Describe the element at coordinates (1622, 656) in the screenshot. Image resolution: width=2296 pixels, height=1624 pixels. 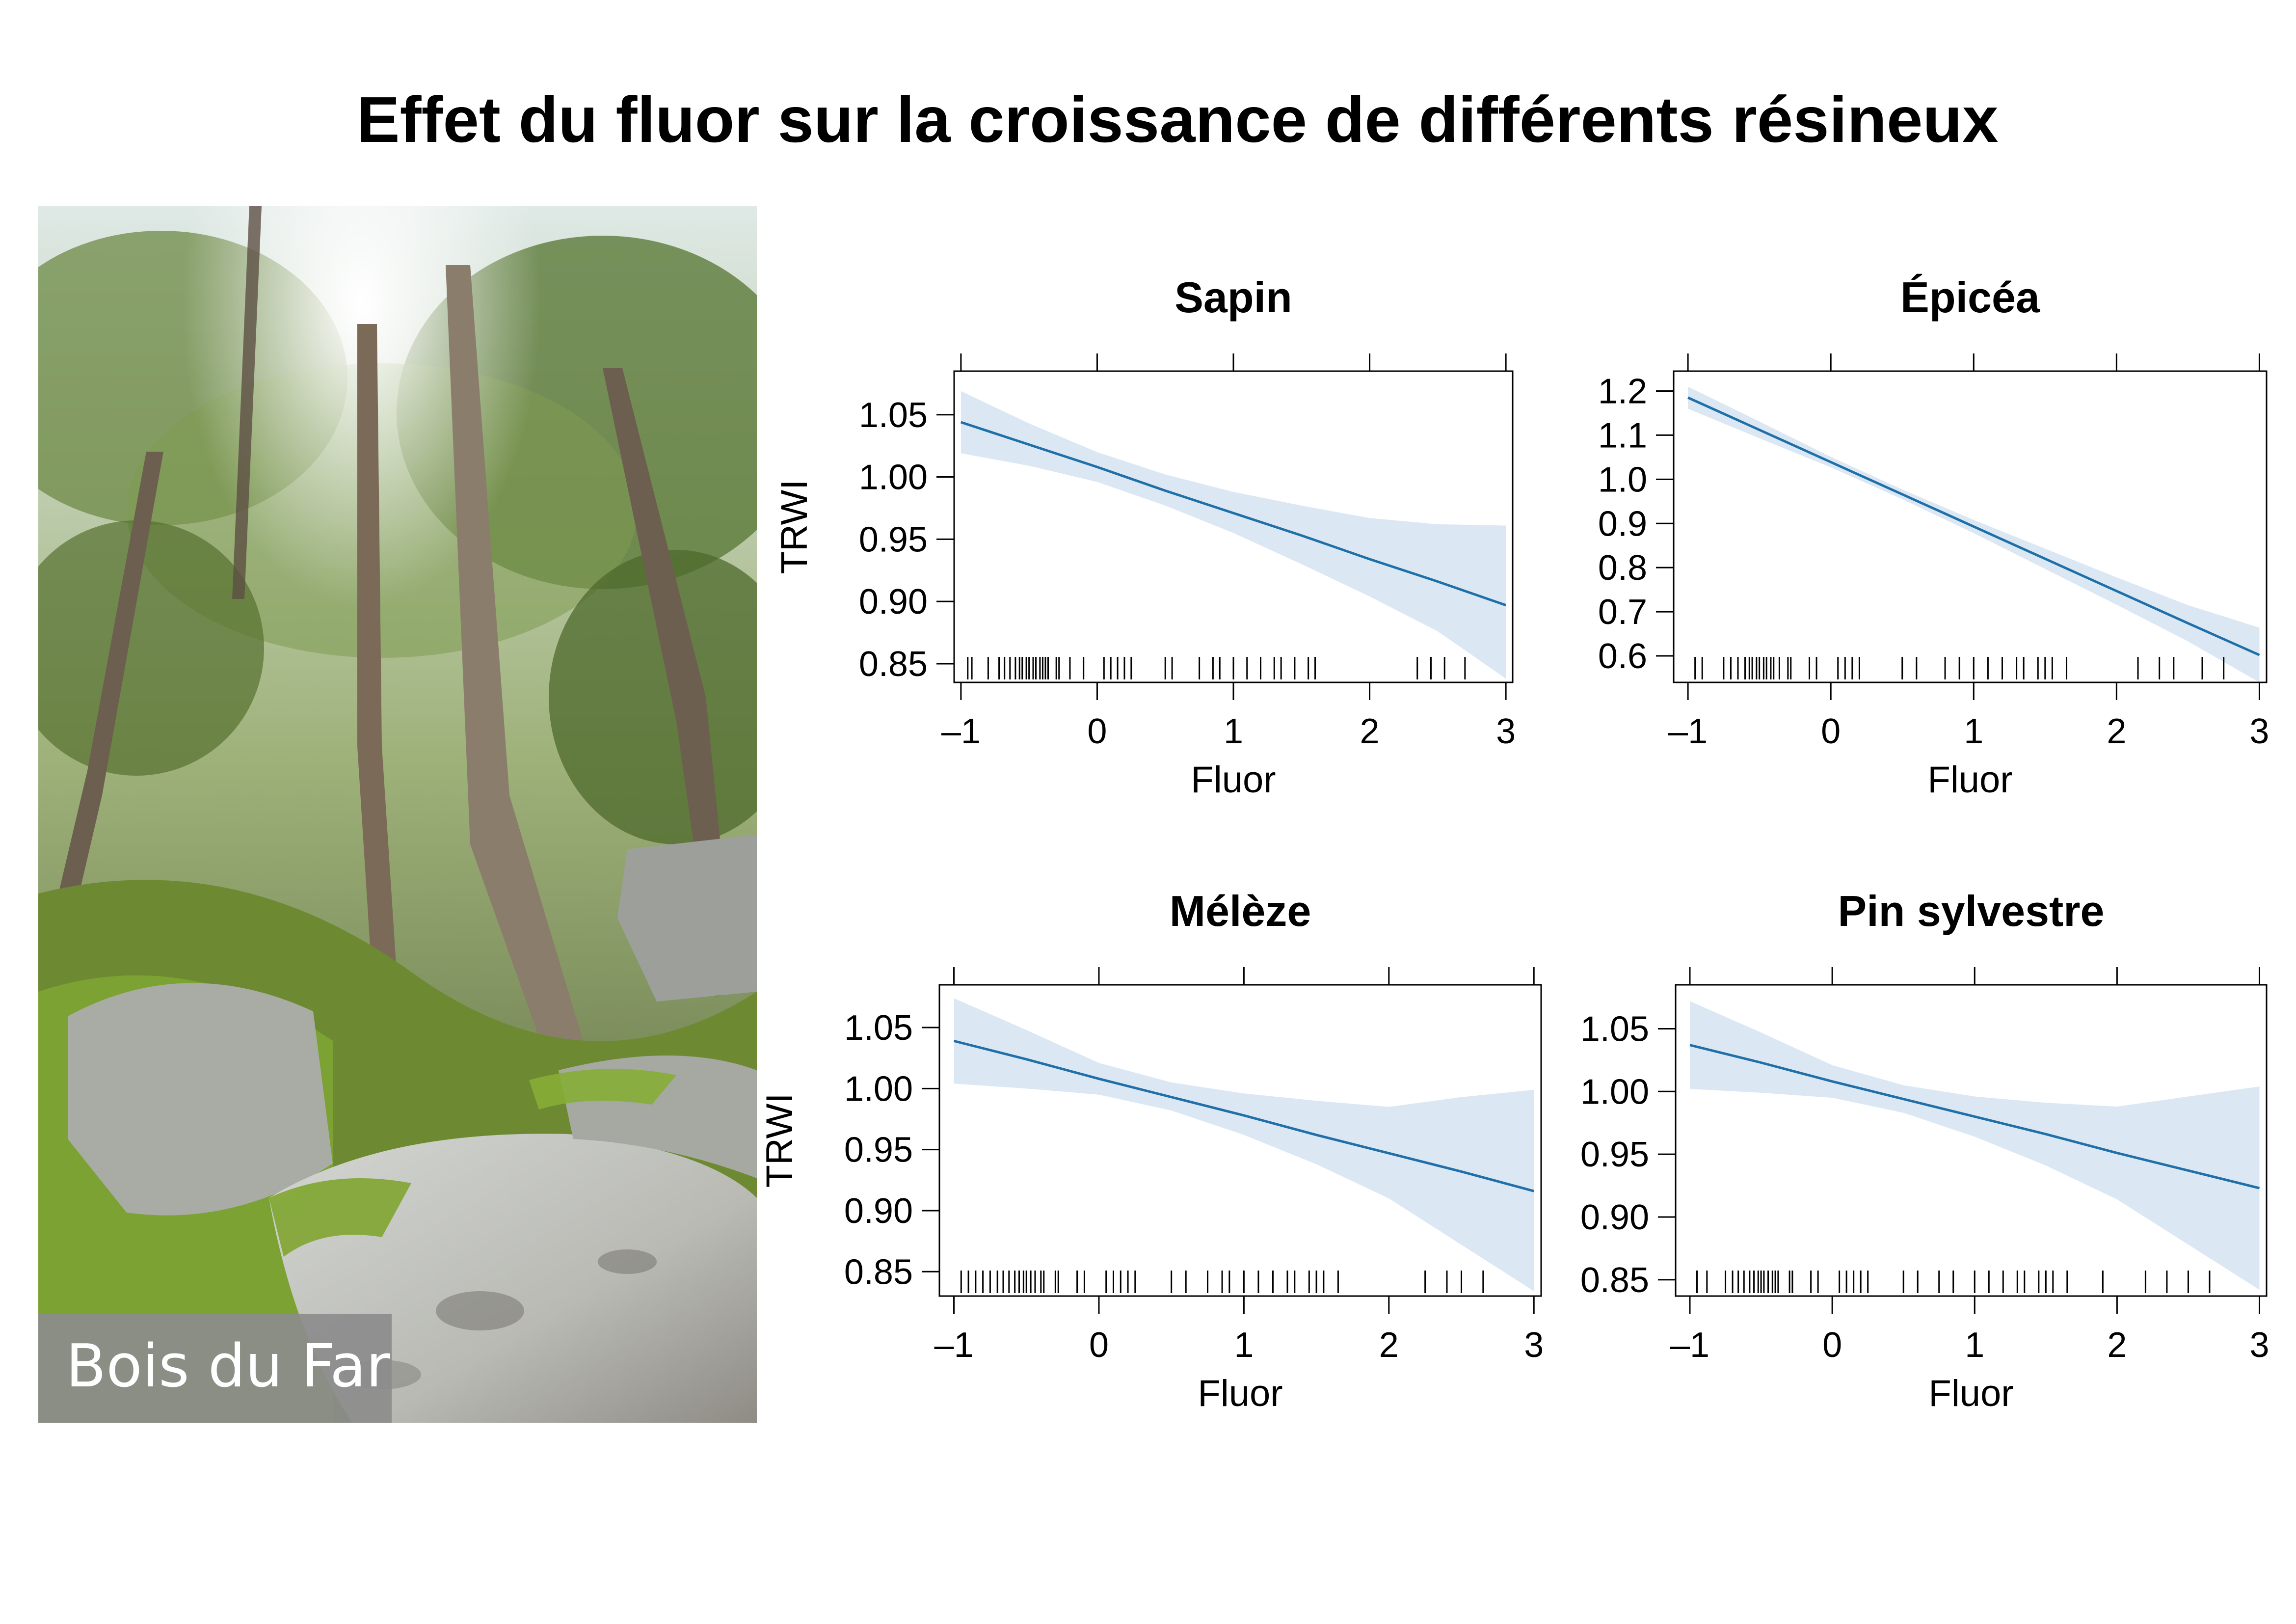
I see `y-tick-label: 0.6` at that location.